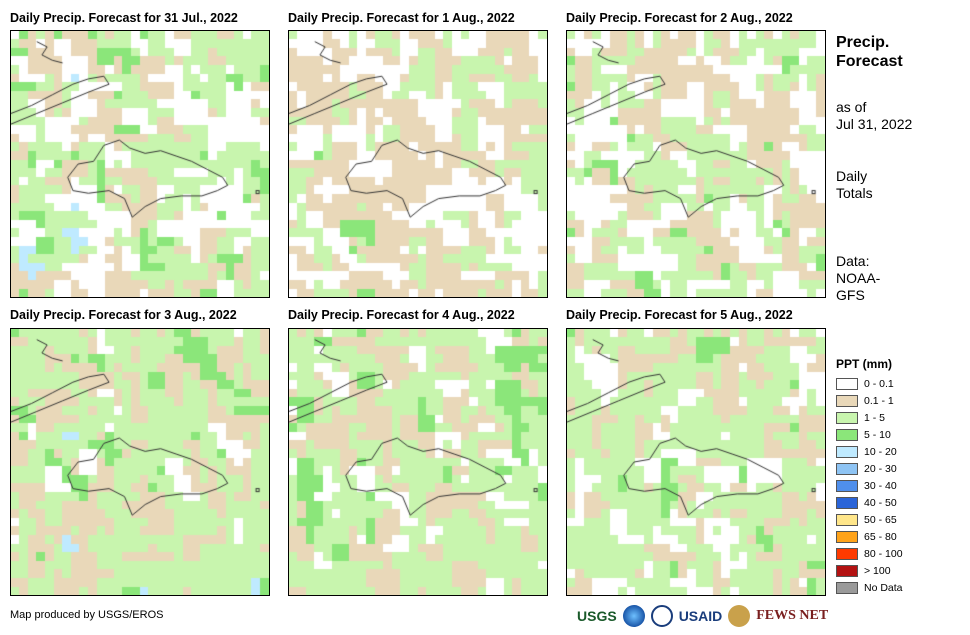  Describe the element at coordinates (87, 615) in the screenshot. I see `credit-text: Map produced by USGS/EROS` at that location.